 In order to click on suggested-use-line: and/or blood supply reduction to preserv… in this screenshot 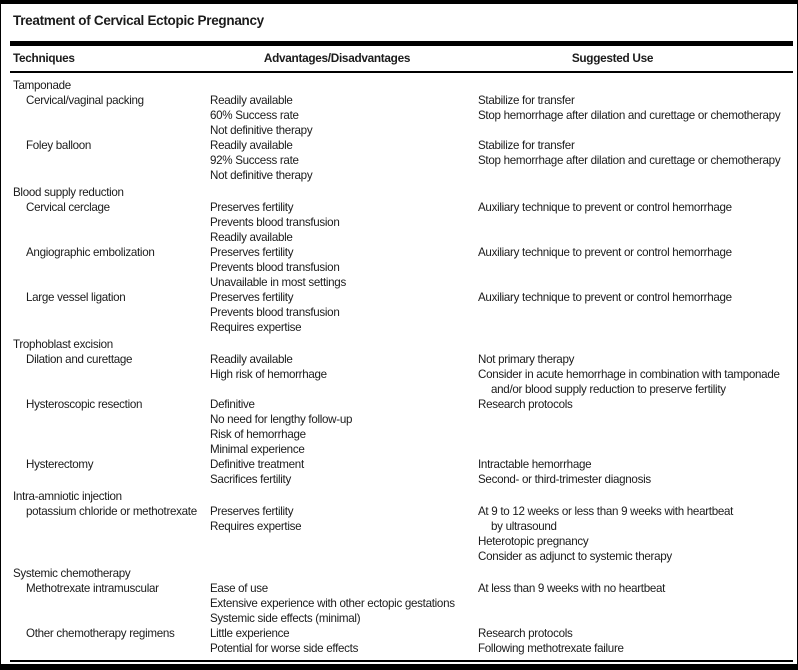, I will do `click(608, 389)`.